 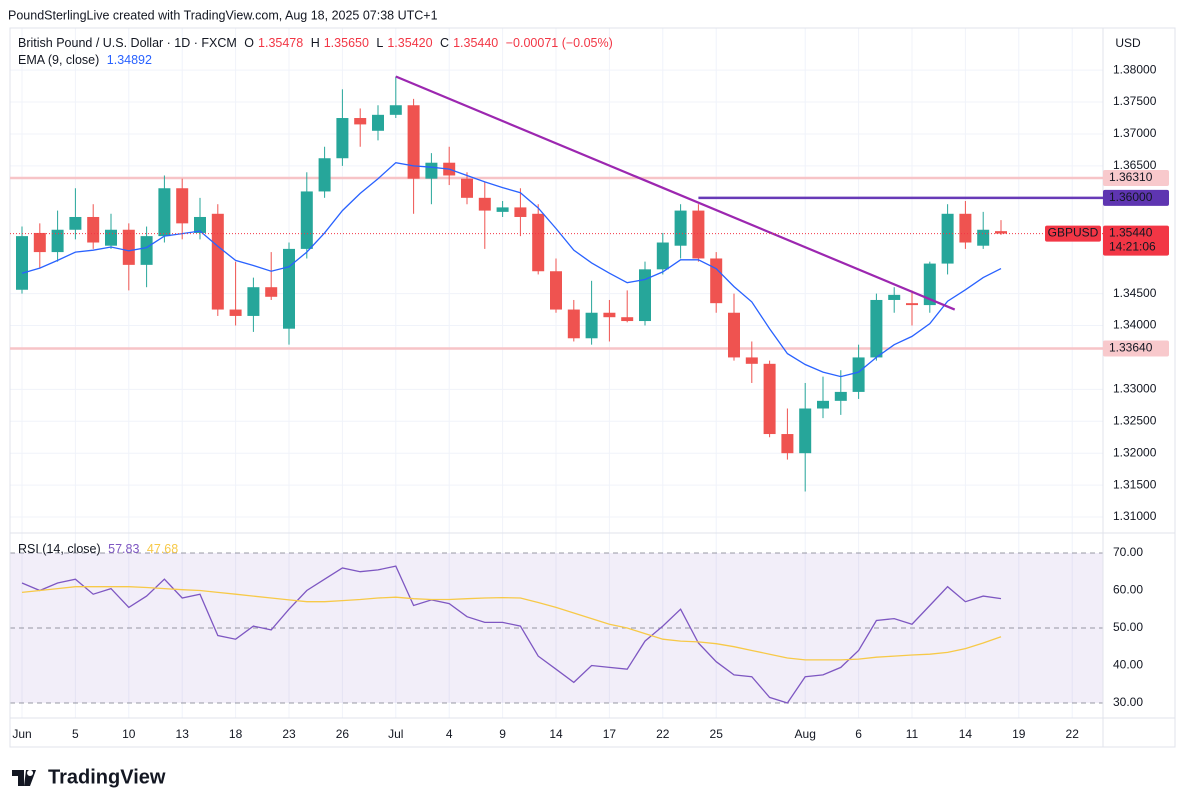 What do you see at coordinates (249, 43) in the screenshot?
I see `ohlc-key: O` at bounding box center [249, 43].